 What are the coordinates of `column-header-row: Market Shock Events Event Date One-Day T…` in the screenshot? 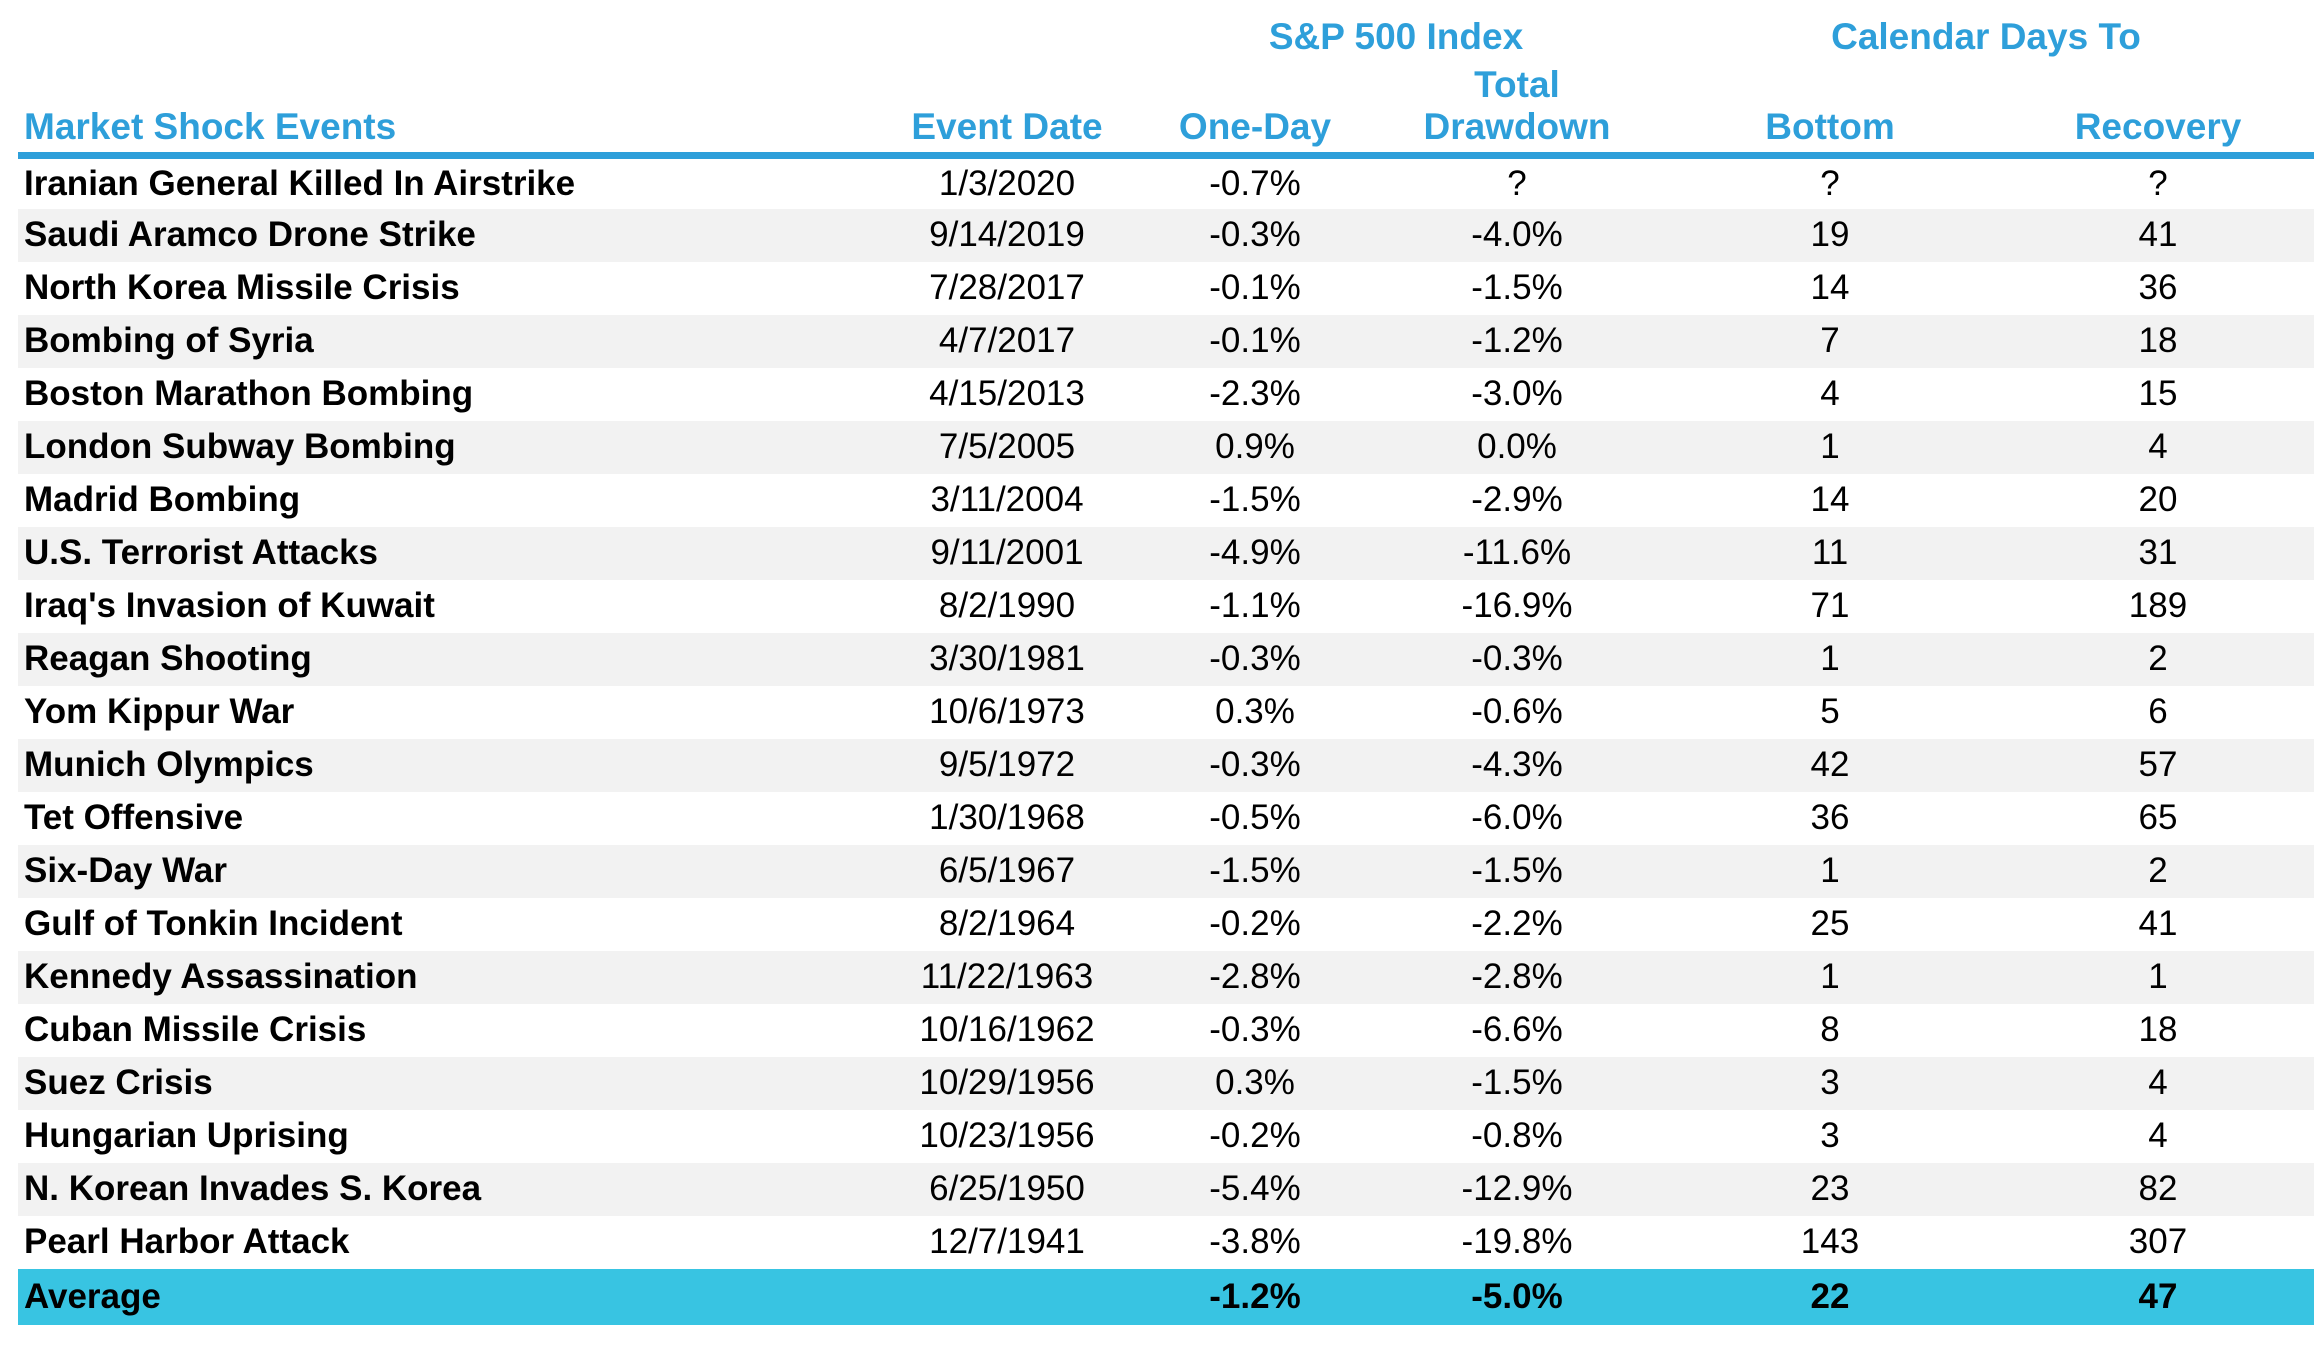 It's located at (1166, 111).